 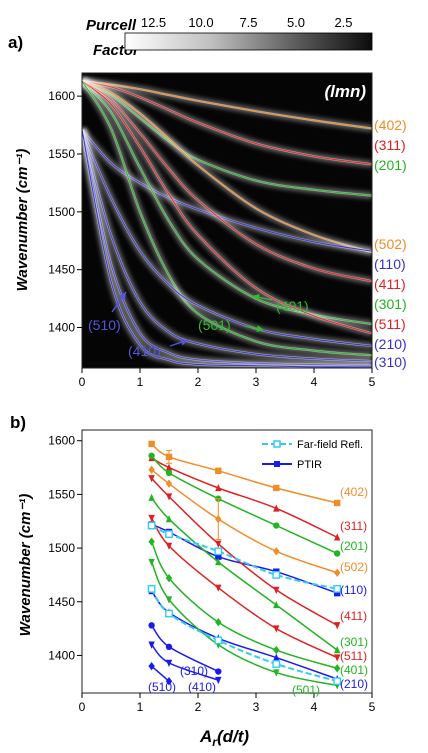 I want to click on colorbar-tick-5-0: 5.0, so click(x=296, y=22).